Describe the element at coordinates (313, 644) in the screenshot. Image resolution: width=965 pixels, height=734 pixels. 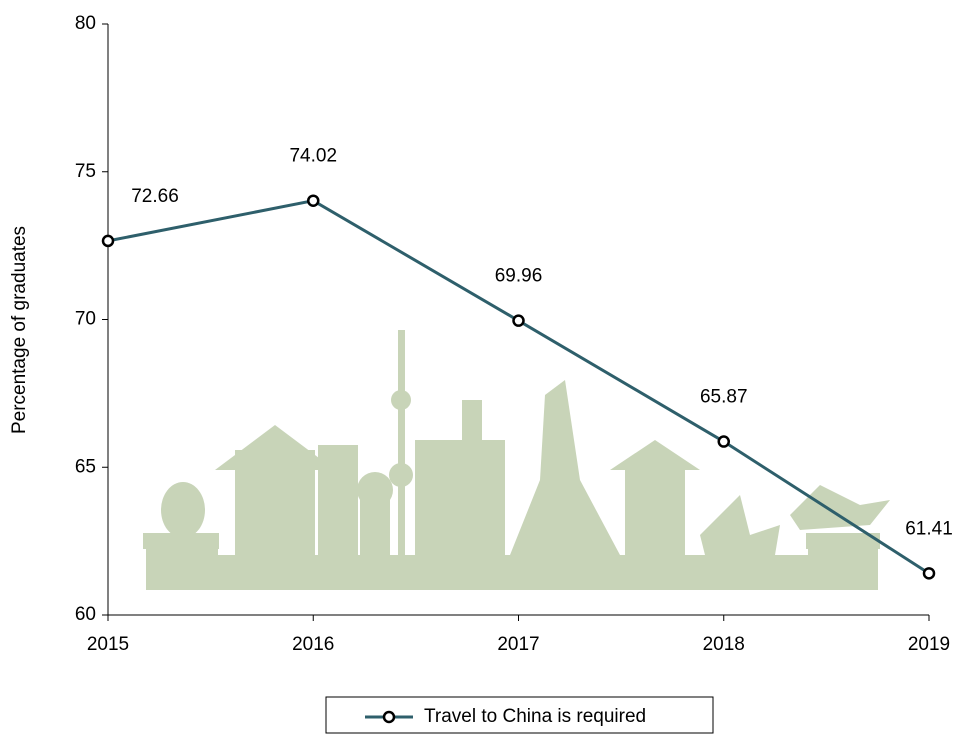
I see `x-tick-label: 2016` at that location.